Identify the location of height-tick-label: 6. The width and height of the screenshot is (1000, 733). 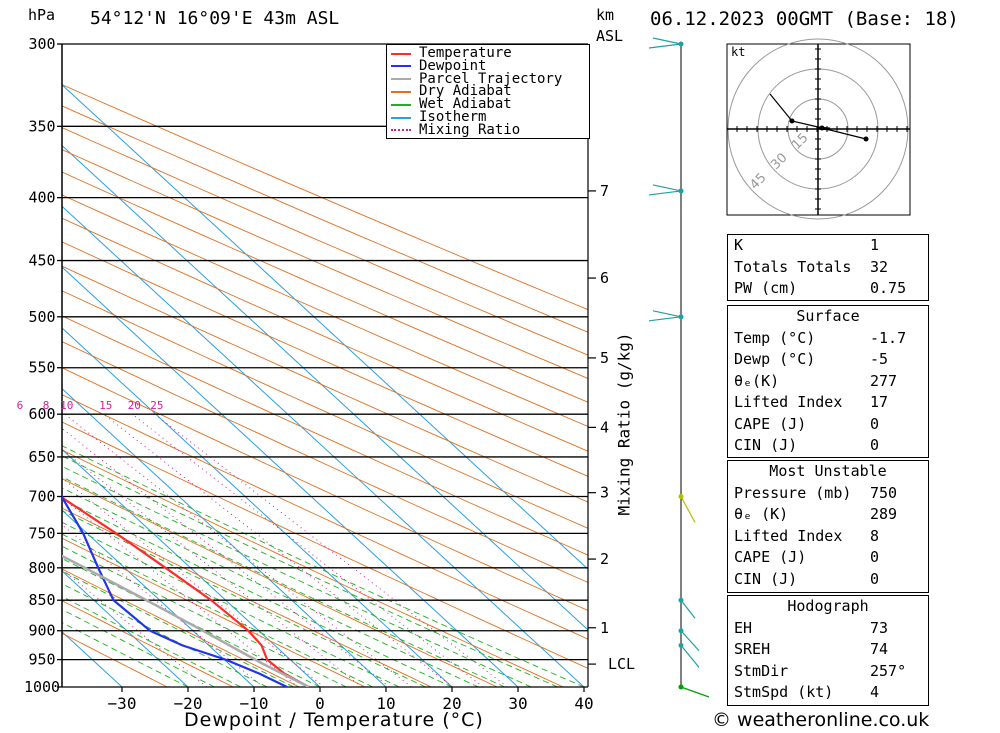
(604, 278).